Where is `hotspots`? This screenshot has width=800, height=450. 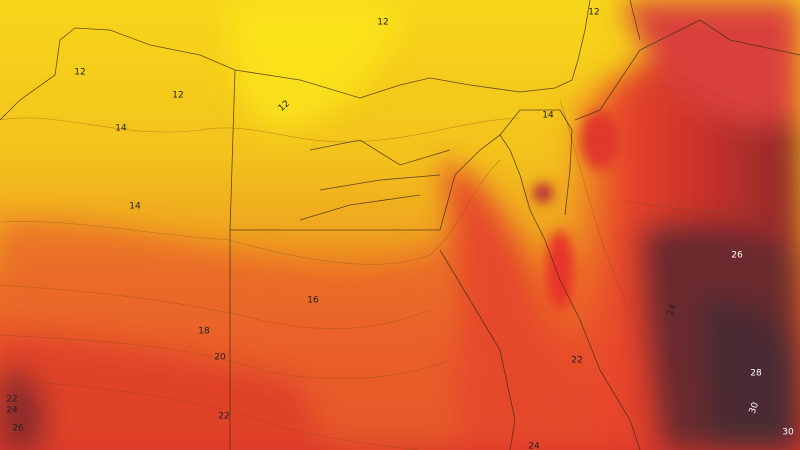 hotspots is located at coordinates (576, 210).